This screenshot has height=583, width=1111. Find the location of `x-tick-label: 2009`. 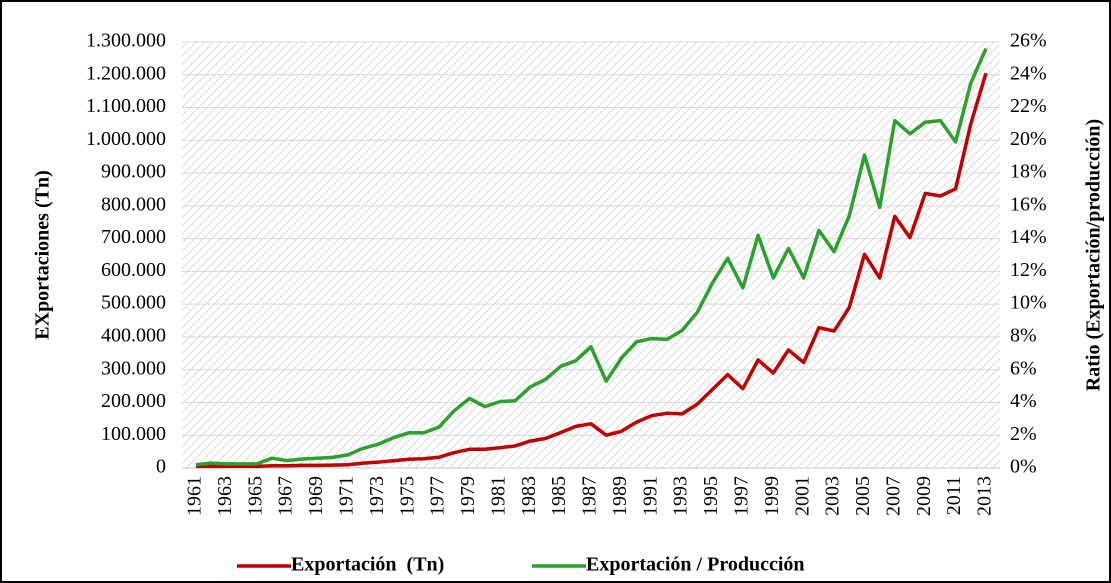

x-tick-label: 2009 is located at coordinates (924, 496).